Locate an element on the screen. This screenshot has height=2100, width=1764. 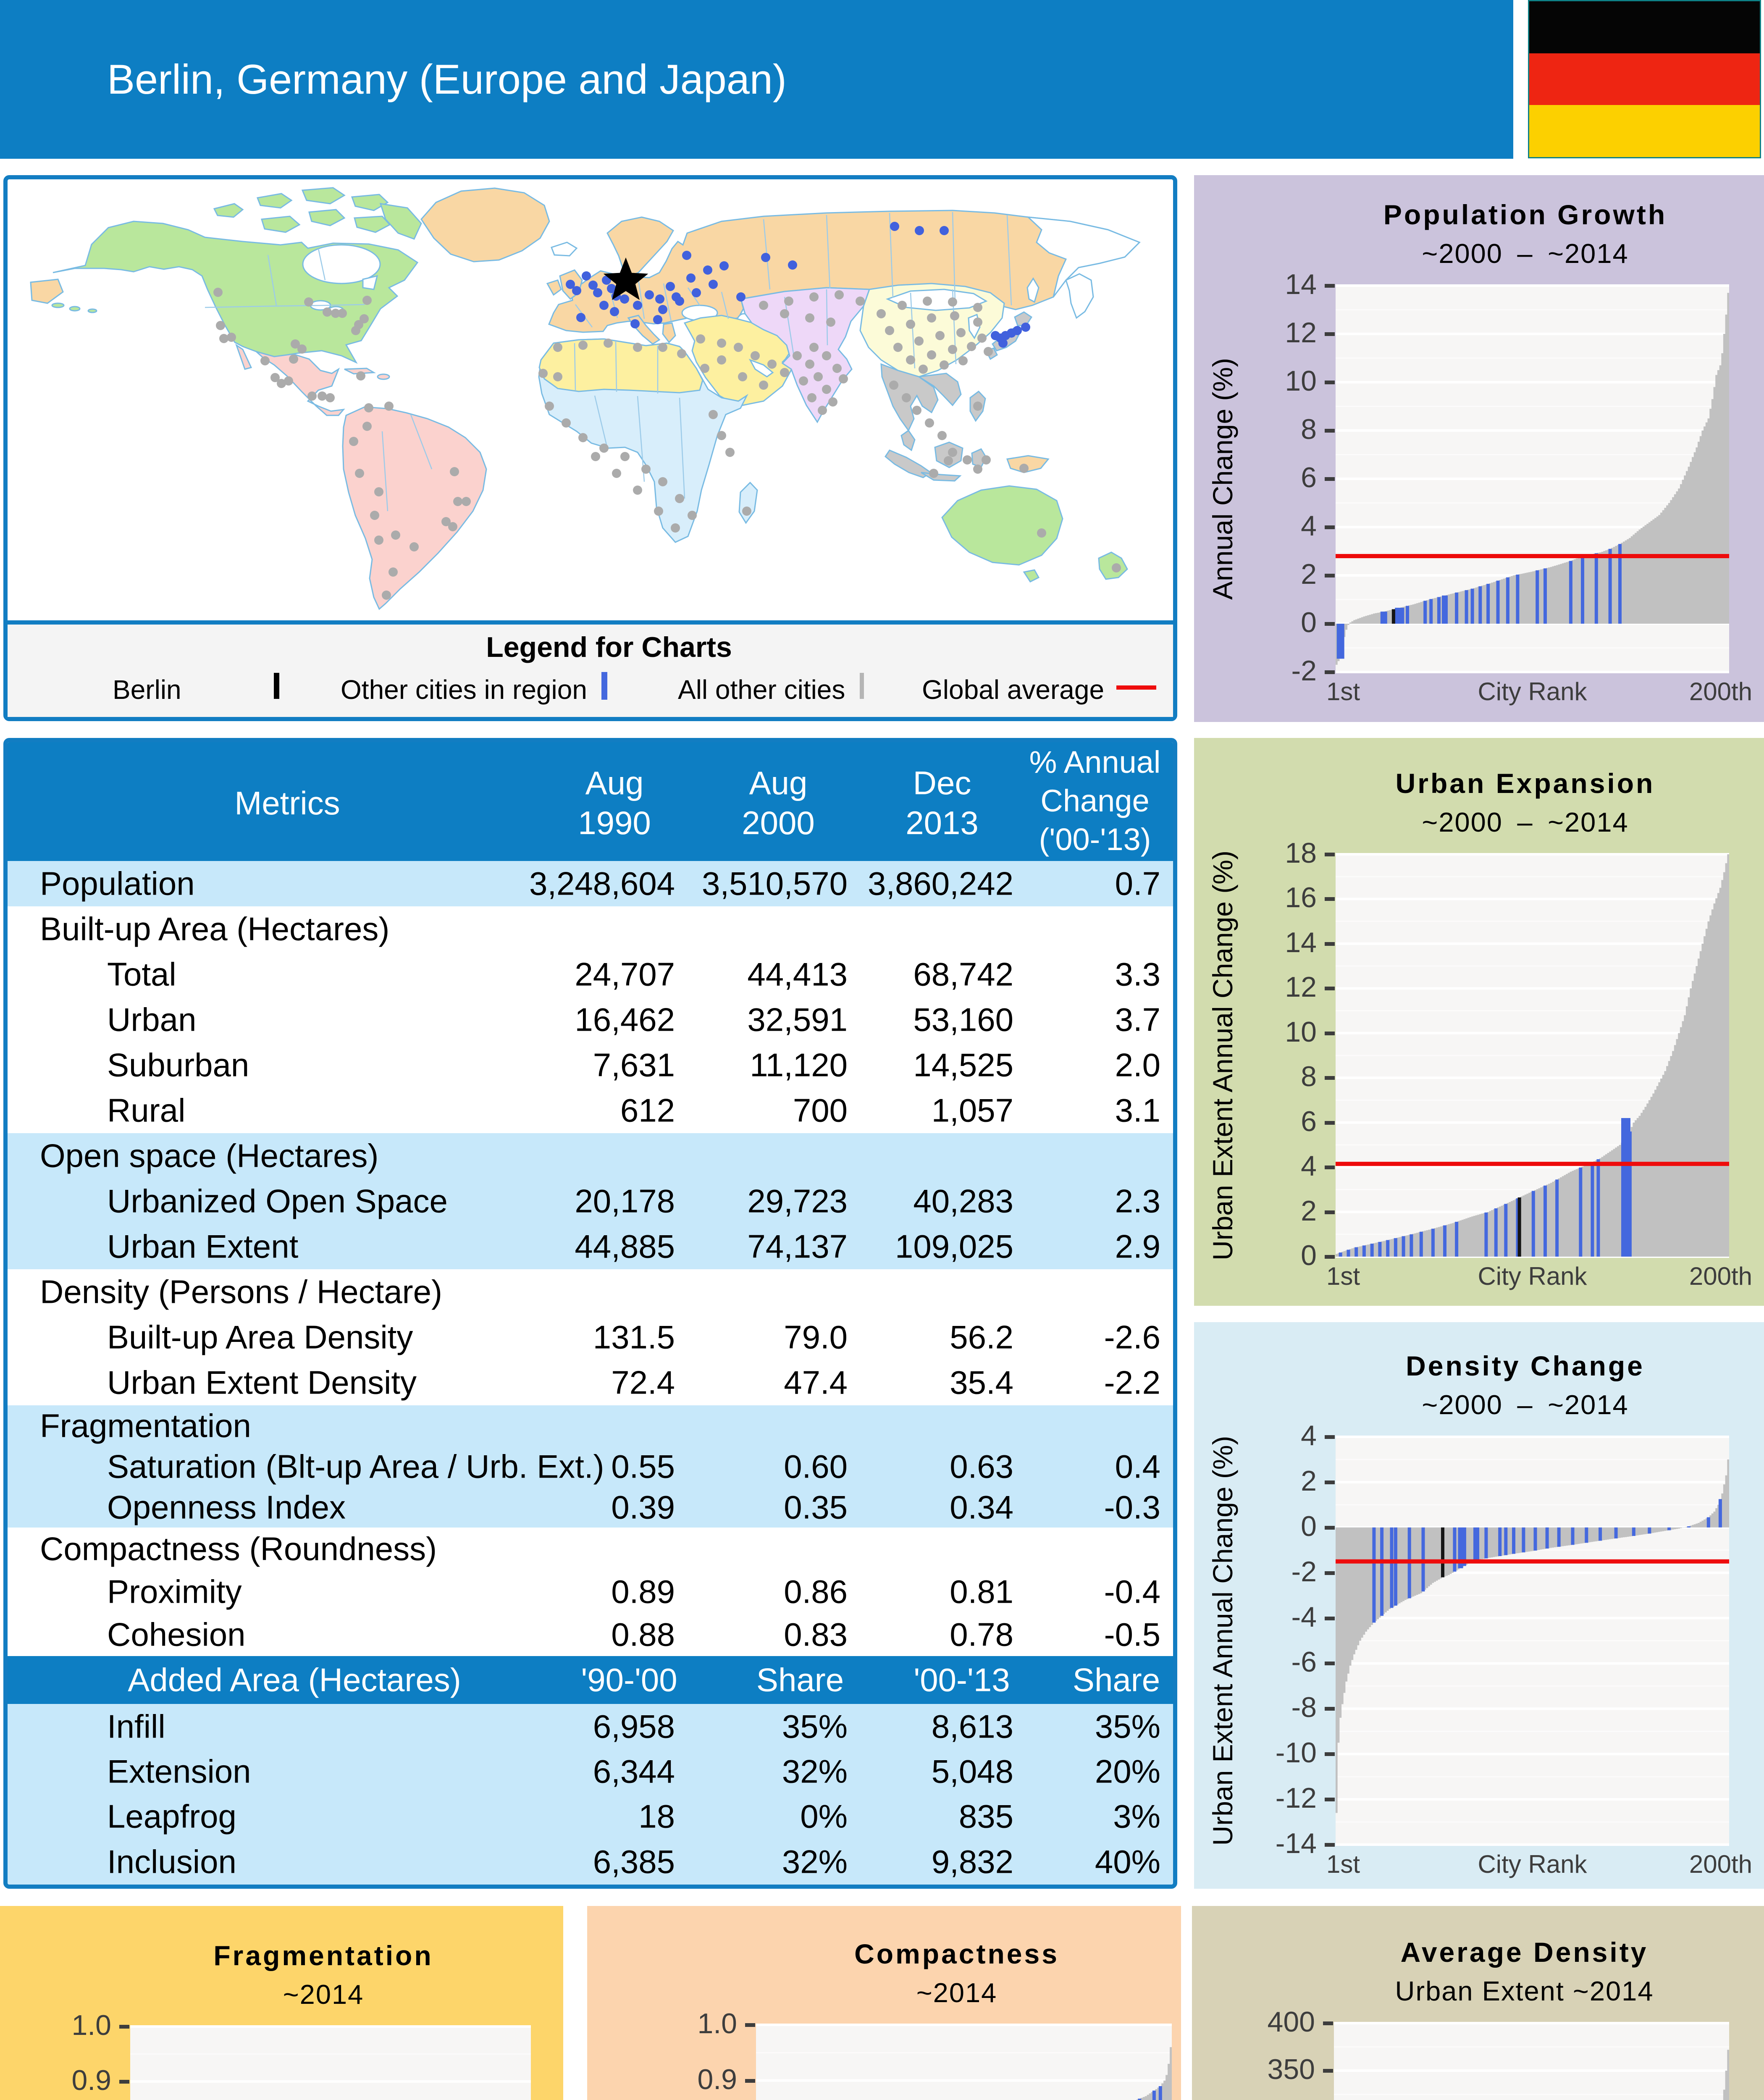
svg-text: Annual Change (%) is located at coordinates (1222, 479).